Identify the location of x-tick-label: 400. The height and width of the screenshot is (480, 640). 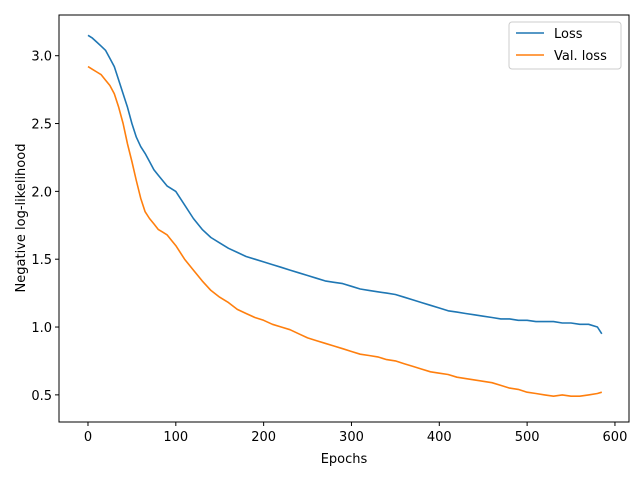
(439, 437).